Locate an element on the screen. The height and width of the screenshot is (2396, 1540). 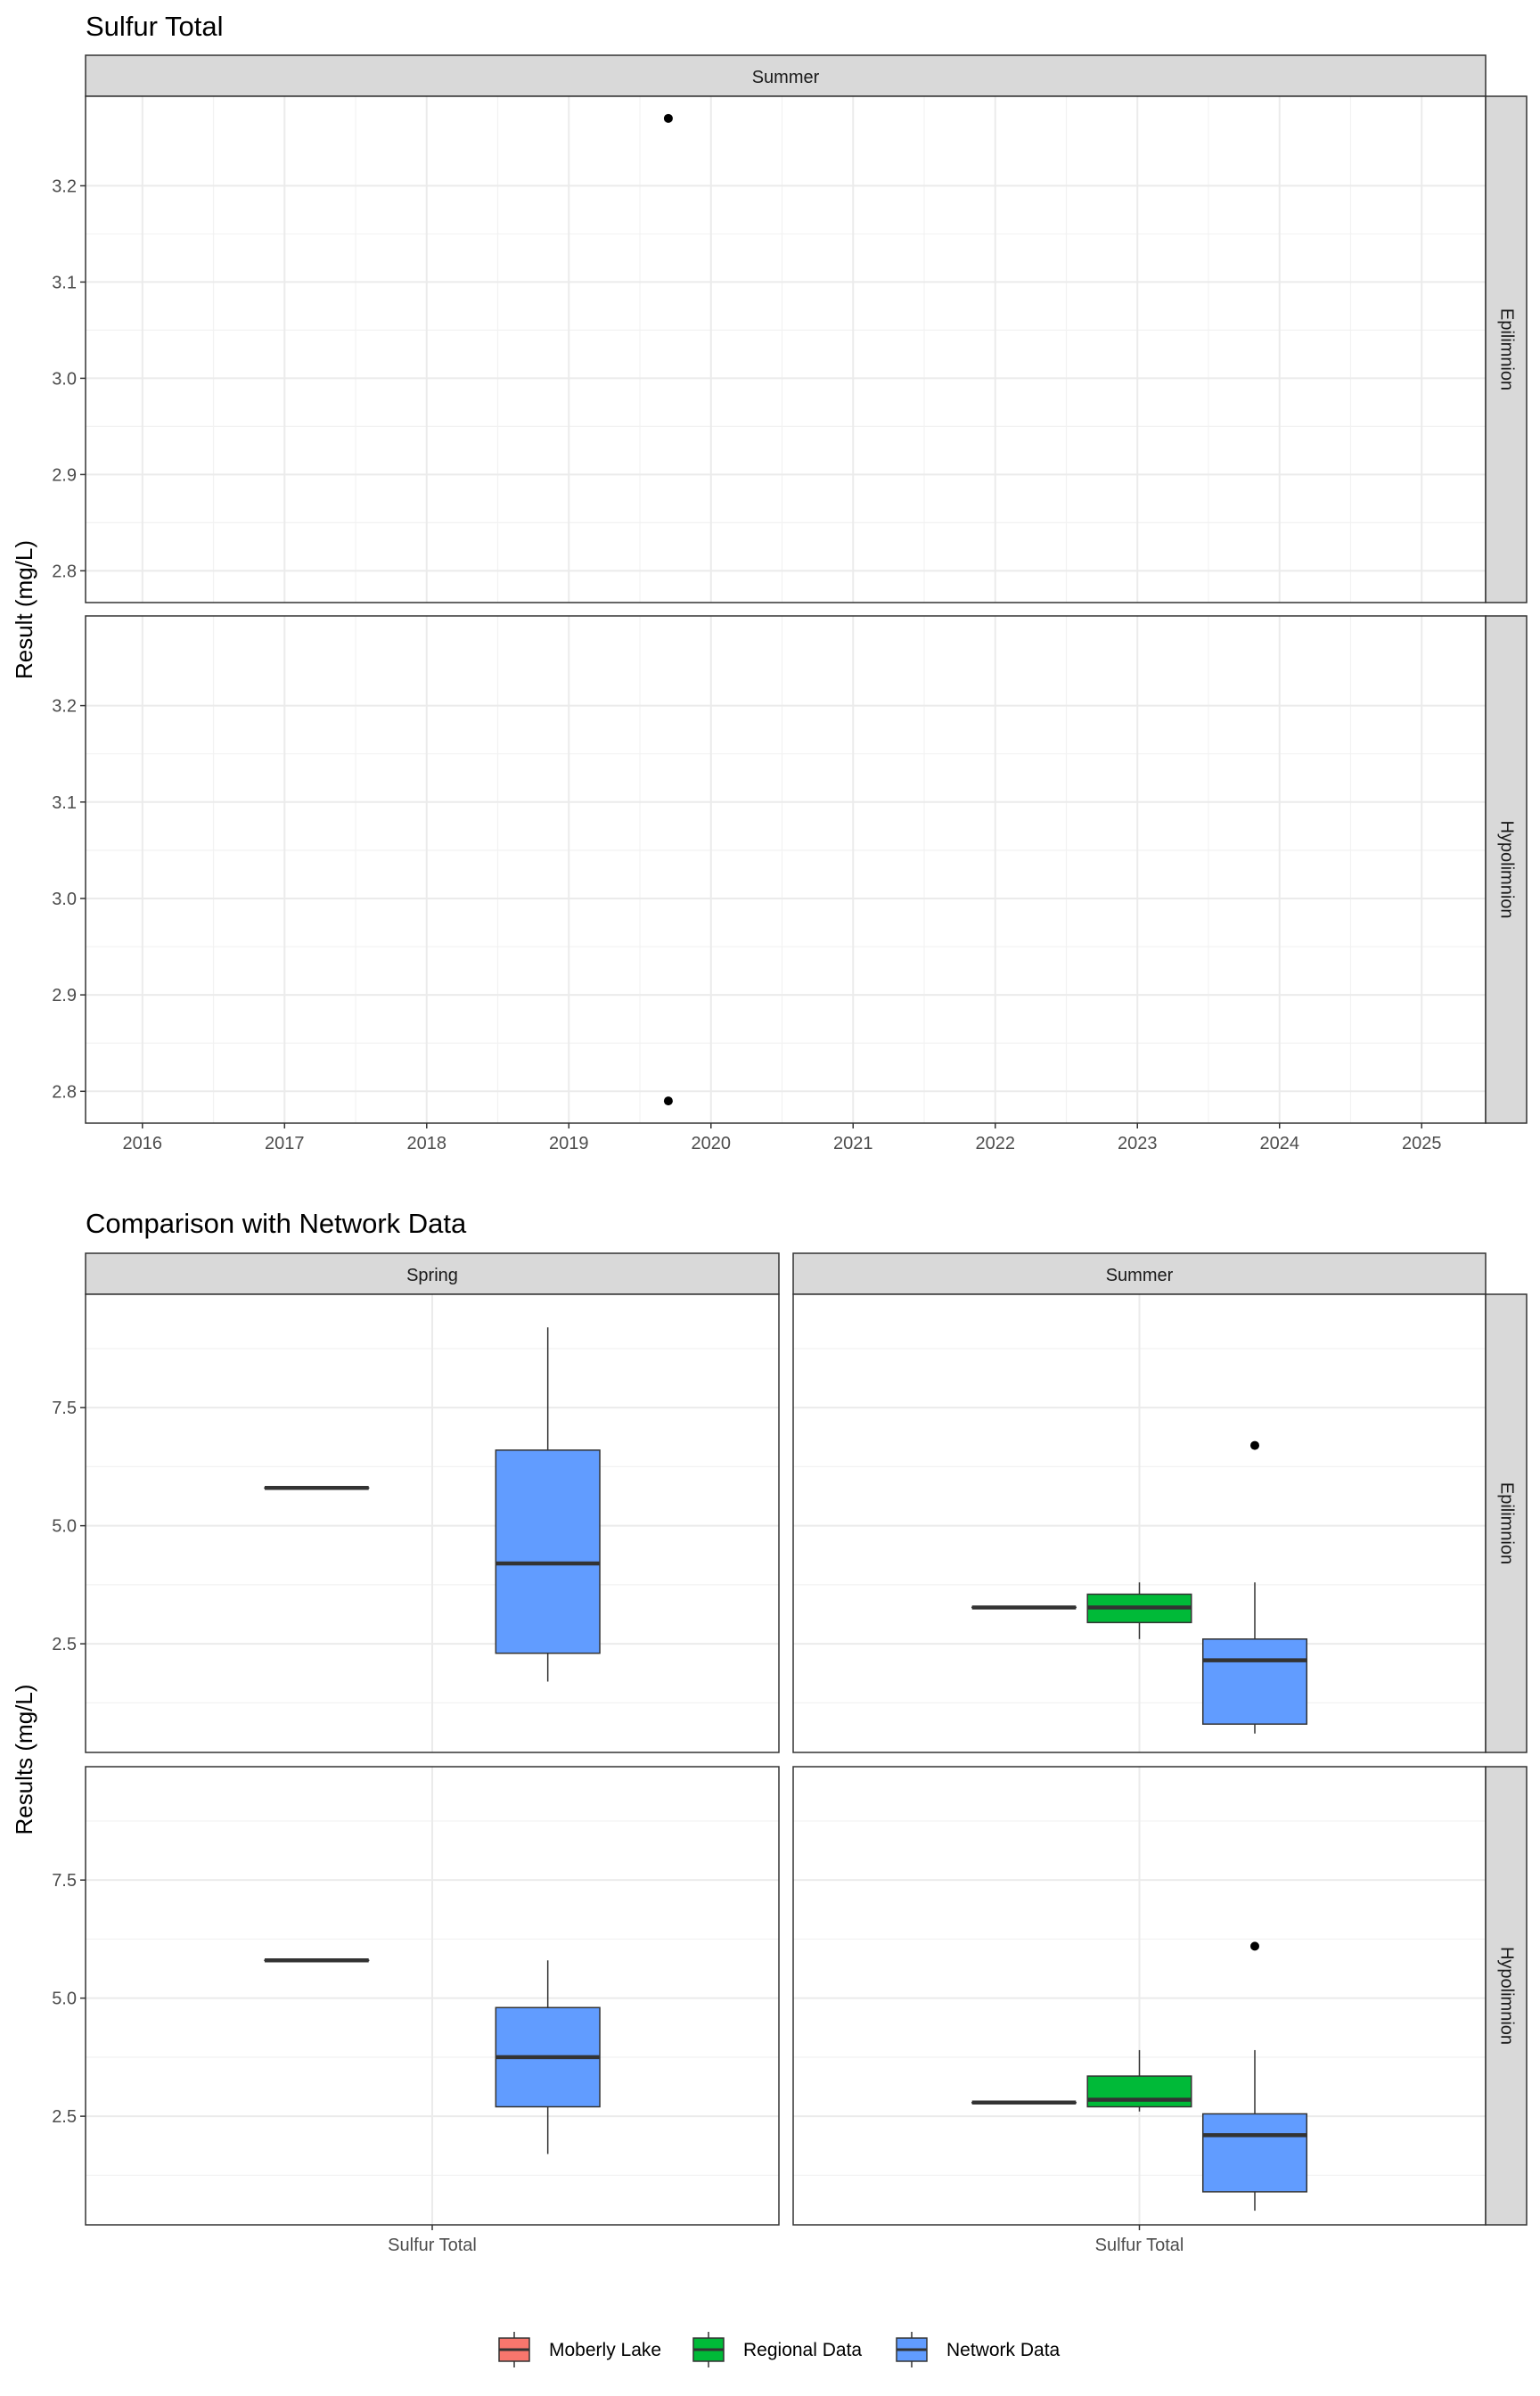
x-tick-label: 2021 is located at coordinates (853, 1143).